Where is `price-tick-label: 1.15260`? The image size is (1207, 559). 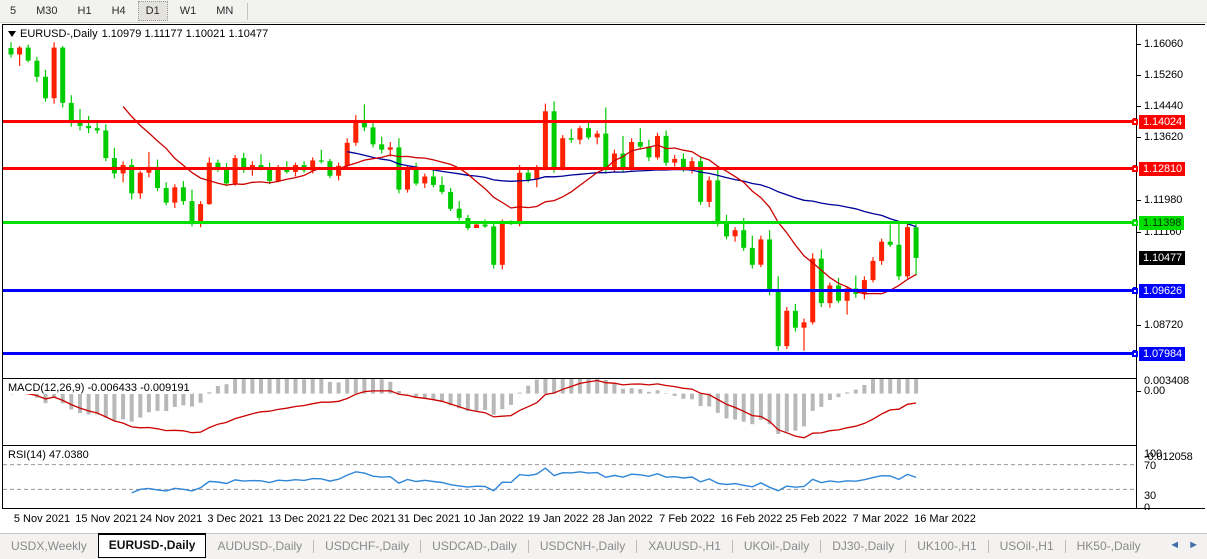
price-tick-label: 1.15260 is located at coordinates (1164, 74).